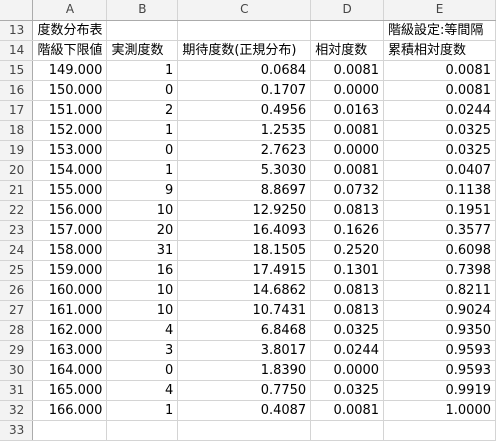 This screenshot has height=441, width=496. Describe the element at coordinates (142, 150) in the screenshot. I see `cell-b: 0` at that location.